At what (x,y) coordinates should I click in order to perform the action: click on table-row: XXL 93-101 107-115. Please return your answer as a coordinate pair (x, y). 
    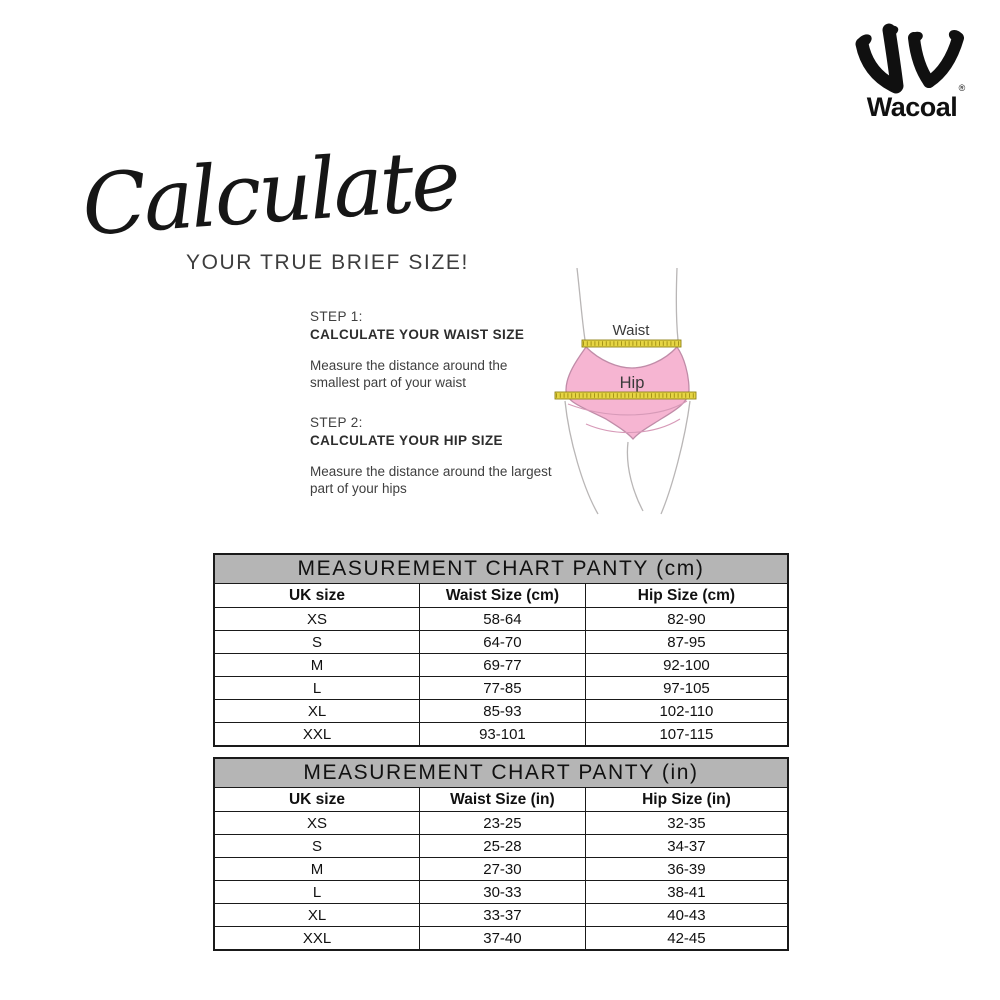
    Looking at the image, I should click on (501, 734).